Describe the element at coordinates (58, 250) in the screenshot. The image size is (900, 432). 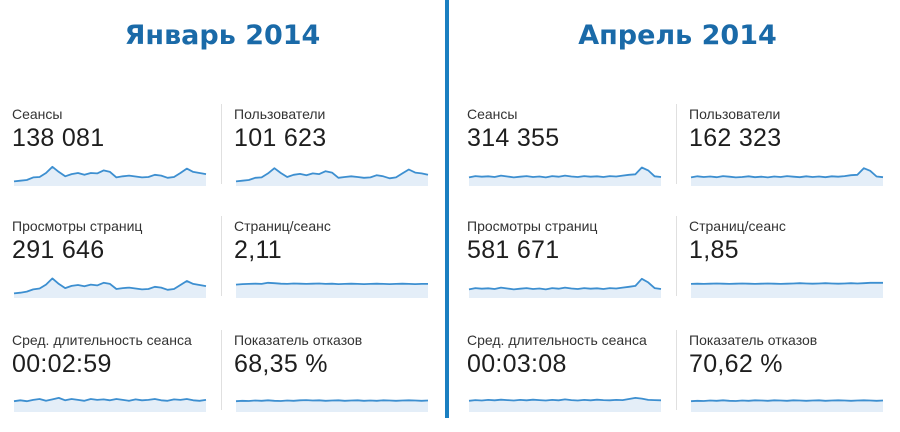
I see `metric-value: 291 646` at that location.